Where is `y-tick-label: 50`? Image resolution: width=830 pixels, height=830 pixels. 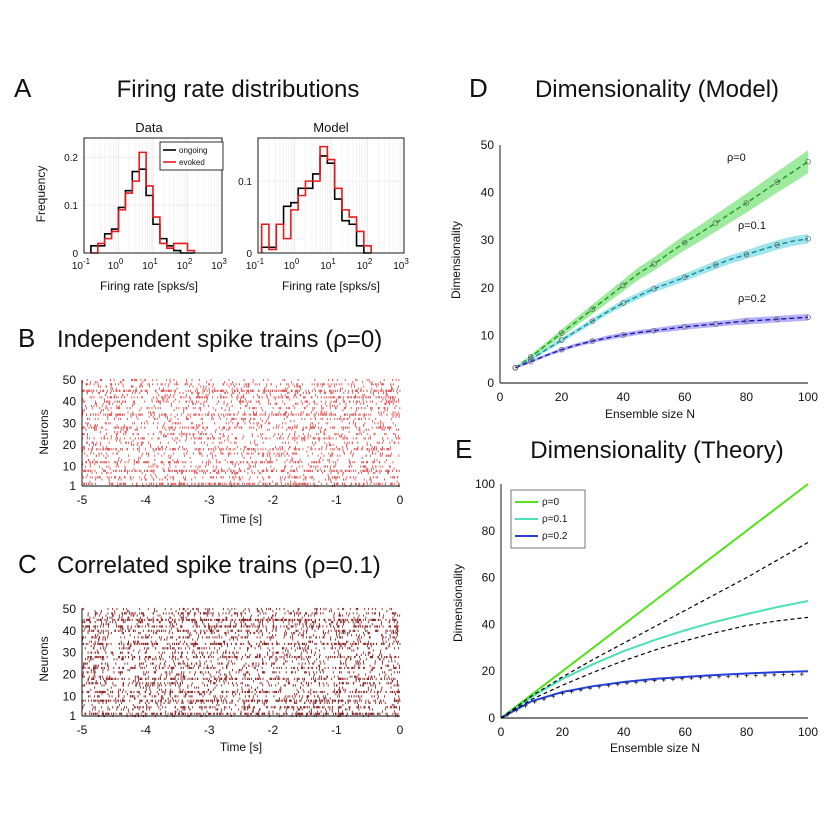
y-tick-label: 50 is located at coordinates (70, 380).